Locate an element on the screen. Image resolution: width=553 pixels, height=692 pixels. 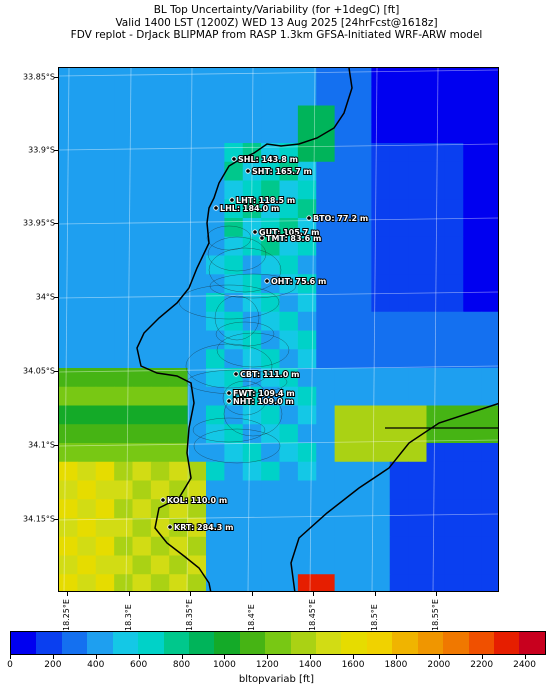
station-oht: OHT: 75.6 m is located at coordinates (295, 281).